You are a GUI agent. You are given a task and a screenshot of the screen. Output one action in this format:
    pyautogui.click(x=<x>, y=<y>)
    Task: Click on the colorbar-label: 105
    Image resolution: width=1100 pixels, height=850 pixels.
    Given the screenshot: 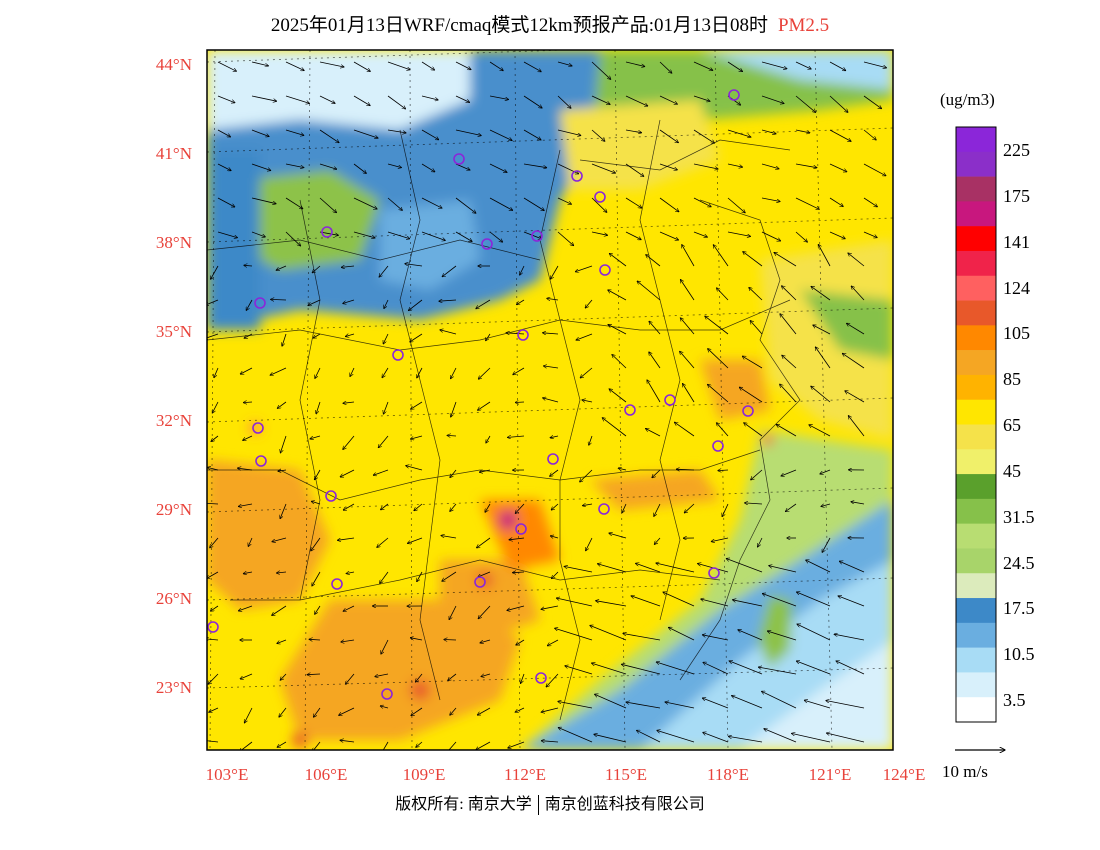 What is the action you would take?
    pyautogui.click(x=1016, y=333)
    